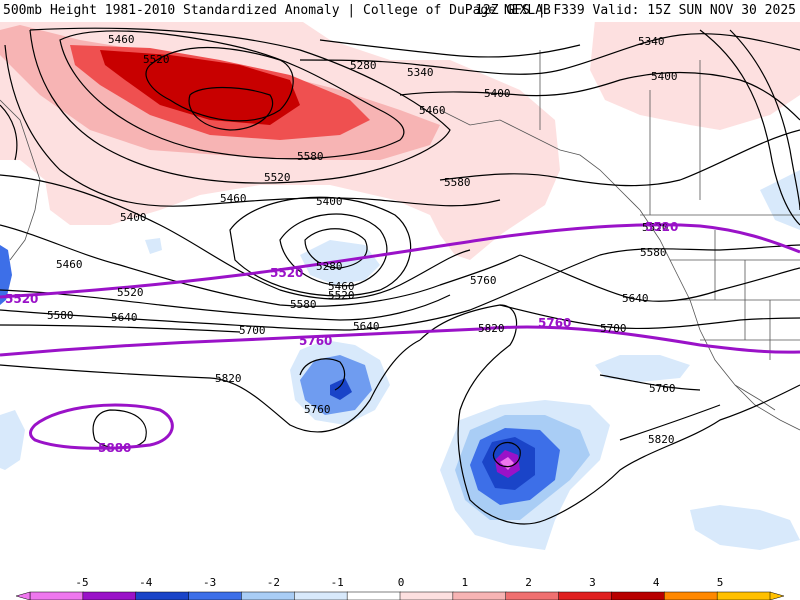 This screenshot has width=800, height=600. Describe the element at coordinates (81, 582) in the screenshot. I see `colorbar-tick-label: -5` at that location.